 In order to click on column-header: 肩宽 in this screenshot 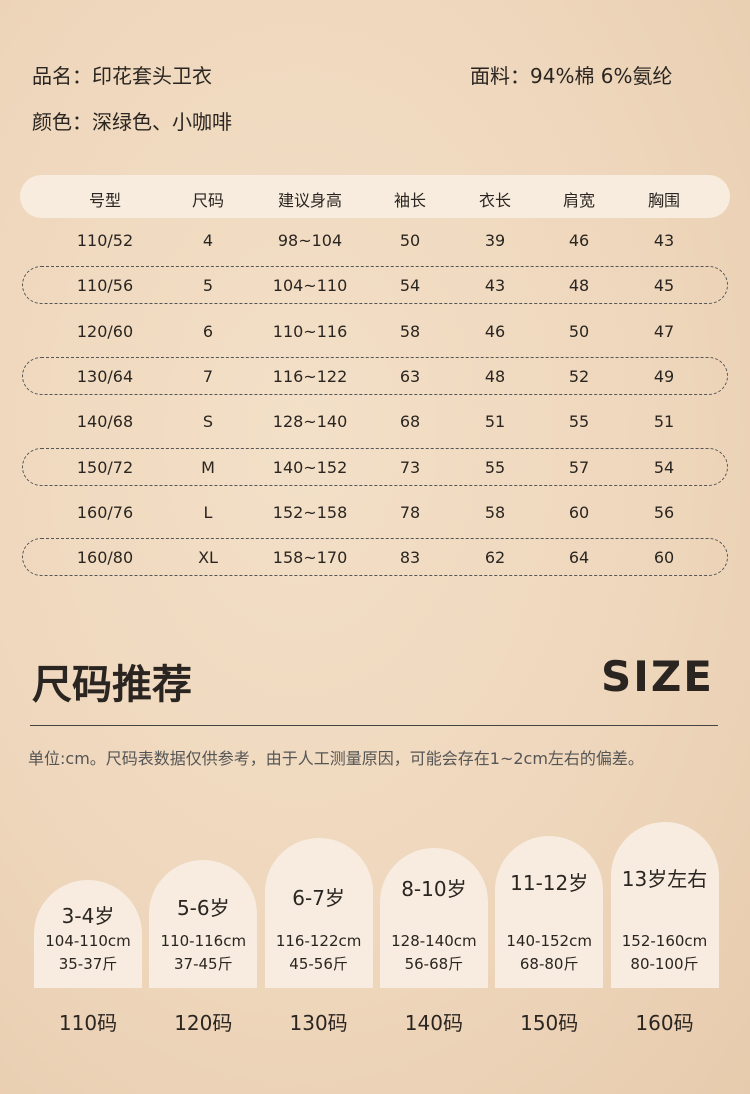, I will do `click(579, 200)`.